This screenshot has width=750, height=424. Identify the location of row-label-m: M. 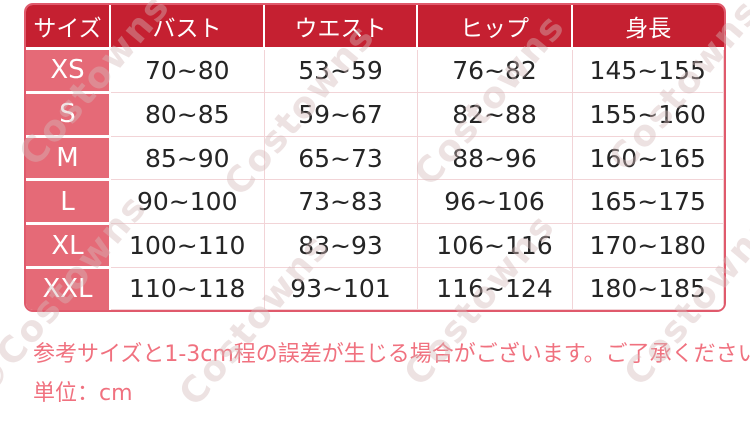
(68, 159).